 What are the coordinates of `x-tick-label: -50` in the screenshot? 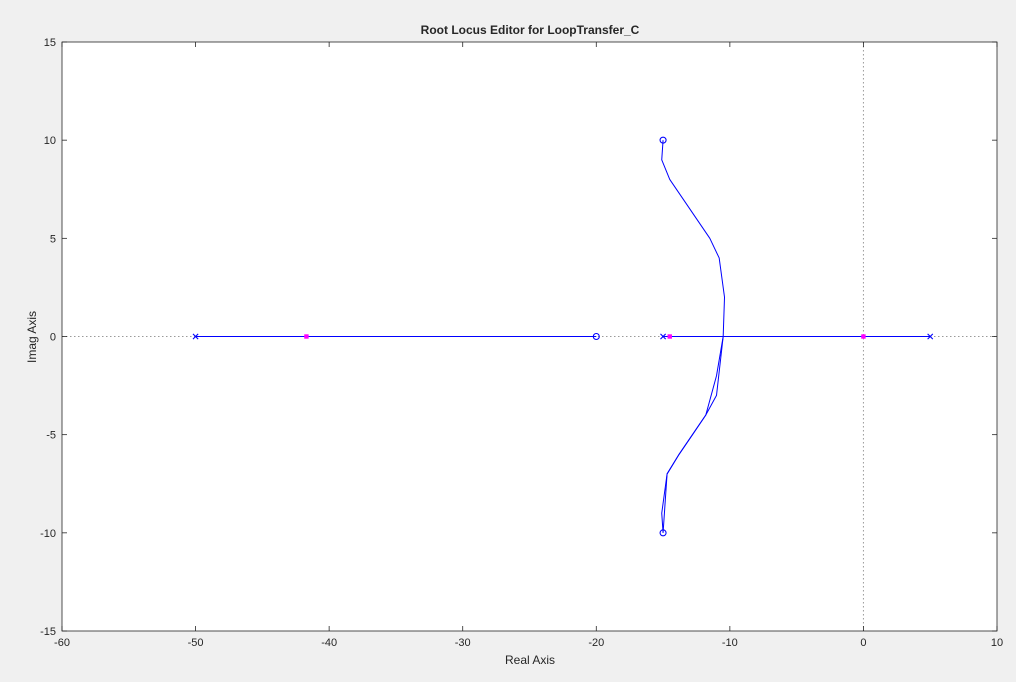 It's located at (196, 643).